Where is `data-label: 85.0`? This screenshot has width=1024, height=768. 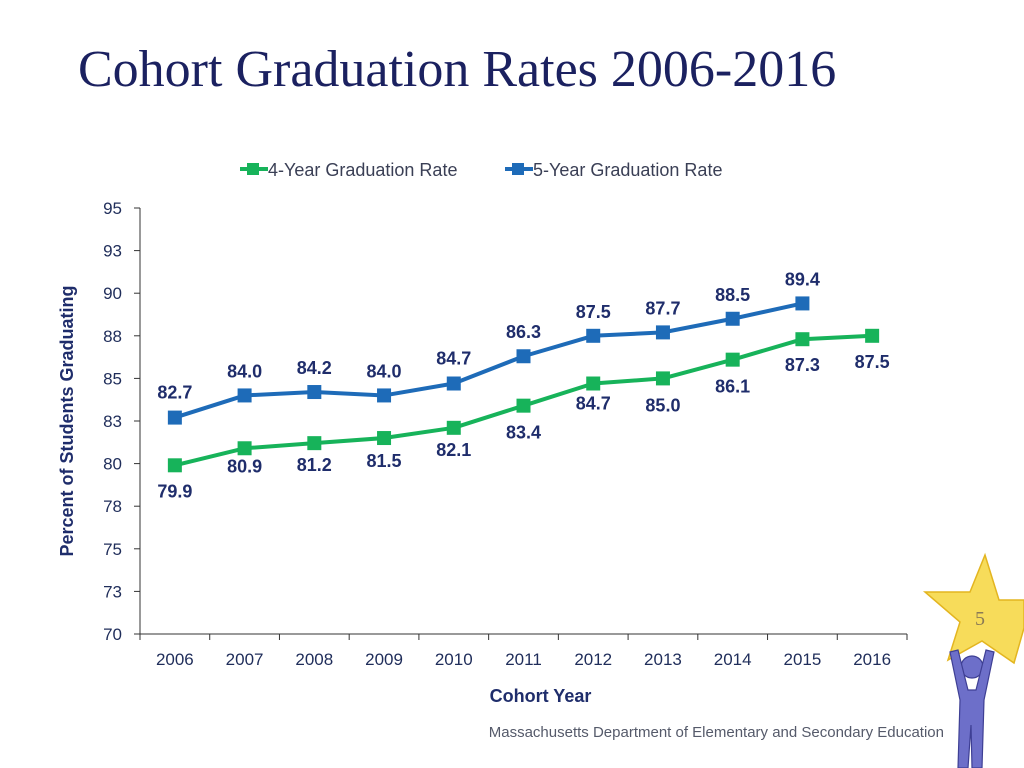 data-label: 85.0 is located at coordinates (662, 405).